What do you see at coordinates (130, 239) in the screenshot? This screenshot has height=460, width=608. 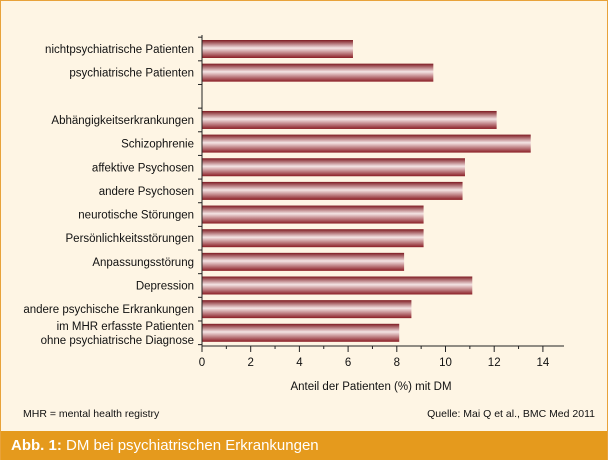 I see `category-label-8: Persönlichkeitsstörungen` at bounding box center [130, 239].